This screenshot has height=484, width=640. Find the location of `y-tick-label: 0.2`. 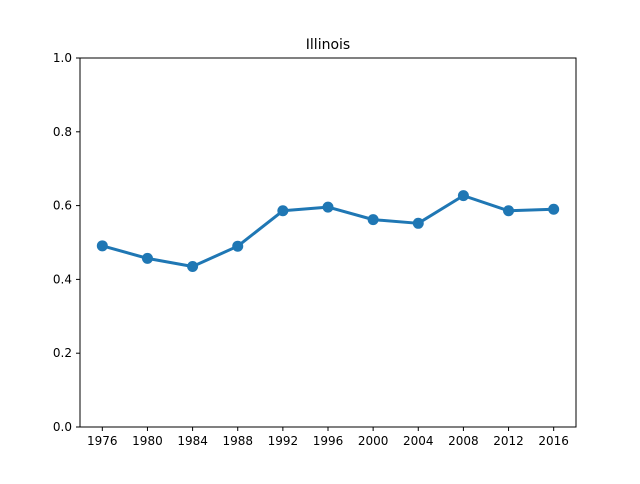

y-tick-label: 0.2 is located at coordinates (62, 353).